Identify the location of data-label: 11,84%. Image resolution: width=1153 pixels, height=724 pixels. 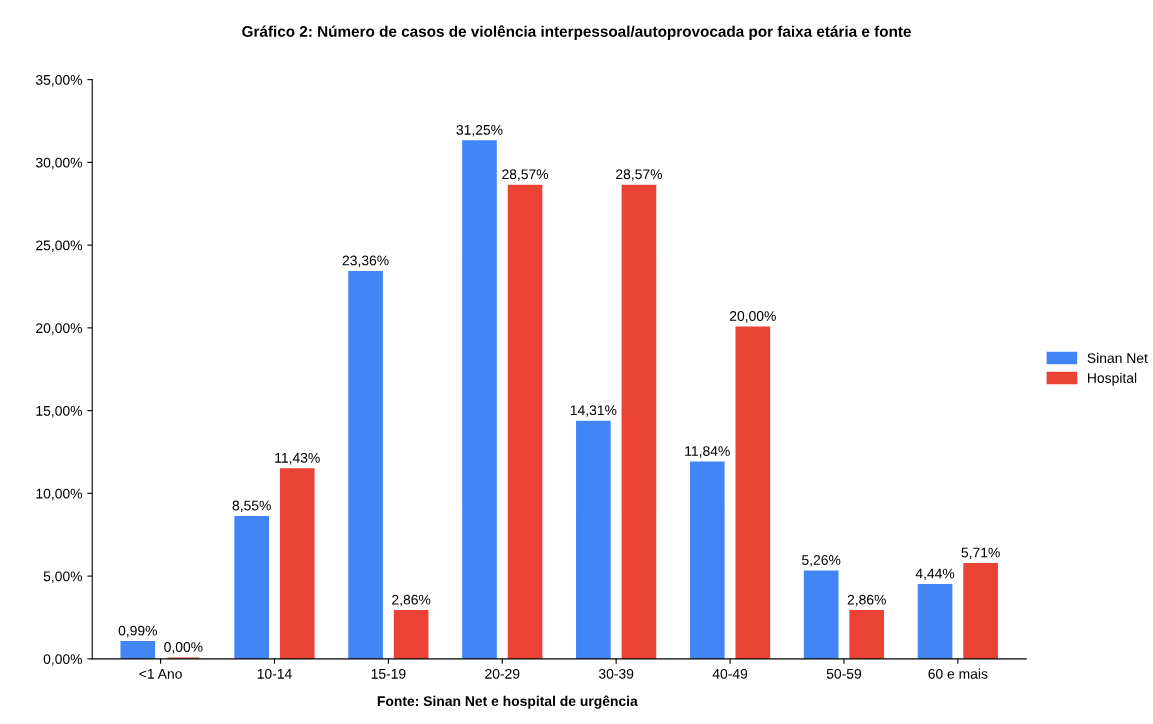
(707, 452).